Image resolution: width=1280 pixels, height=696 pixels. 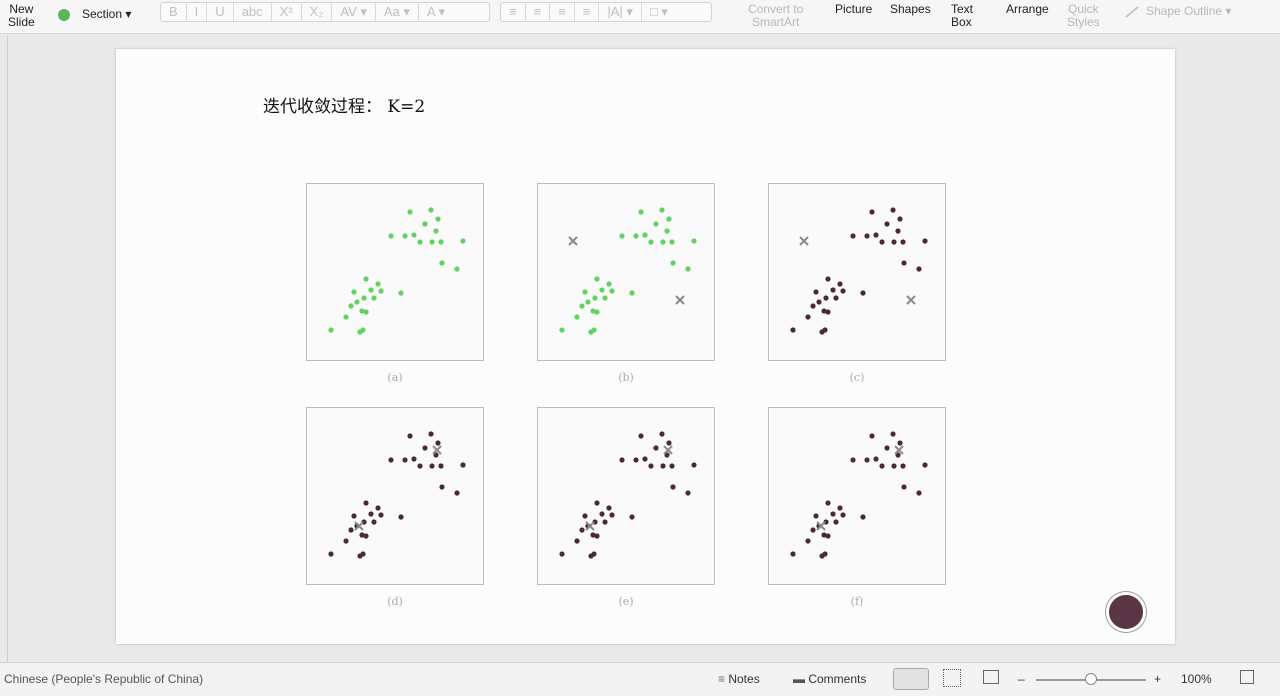 What do you see at coordinates (1247, 677) in the screenshot?
I see `fit-window-icon` at bounding box center [1247, 677].